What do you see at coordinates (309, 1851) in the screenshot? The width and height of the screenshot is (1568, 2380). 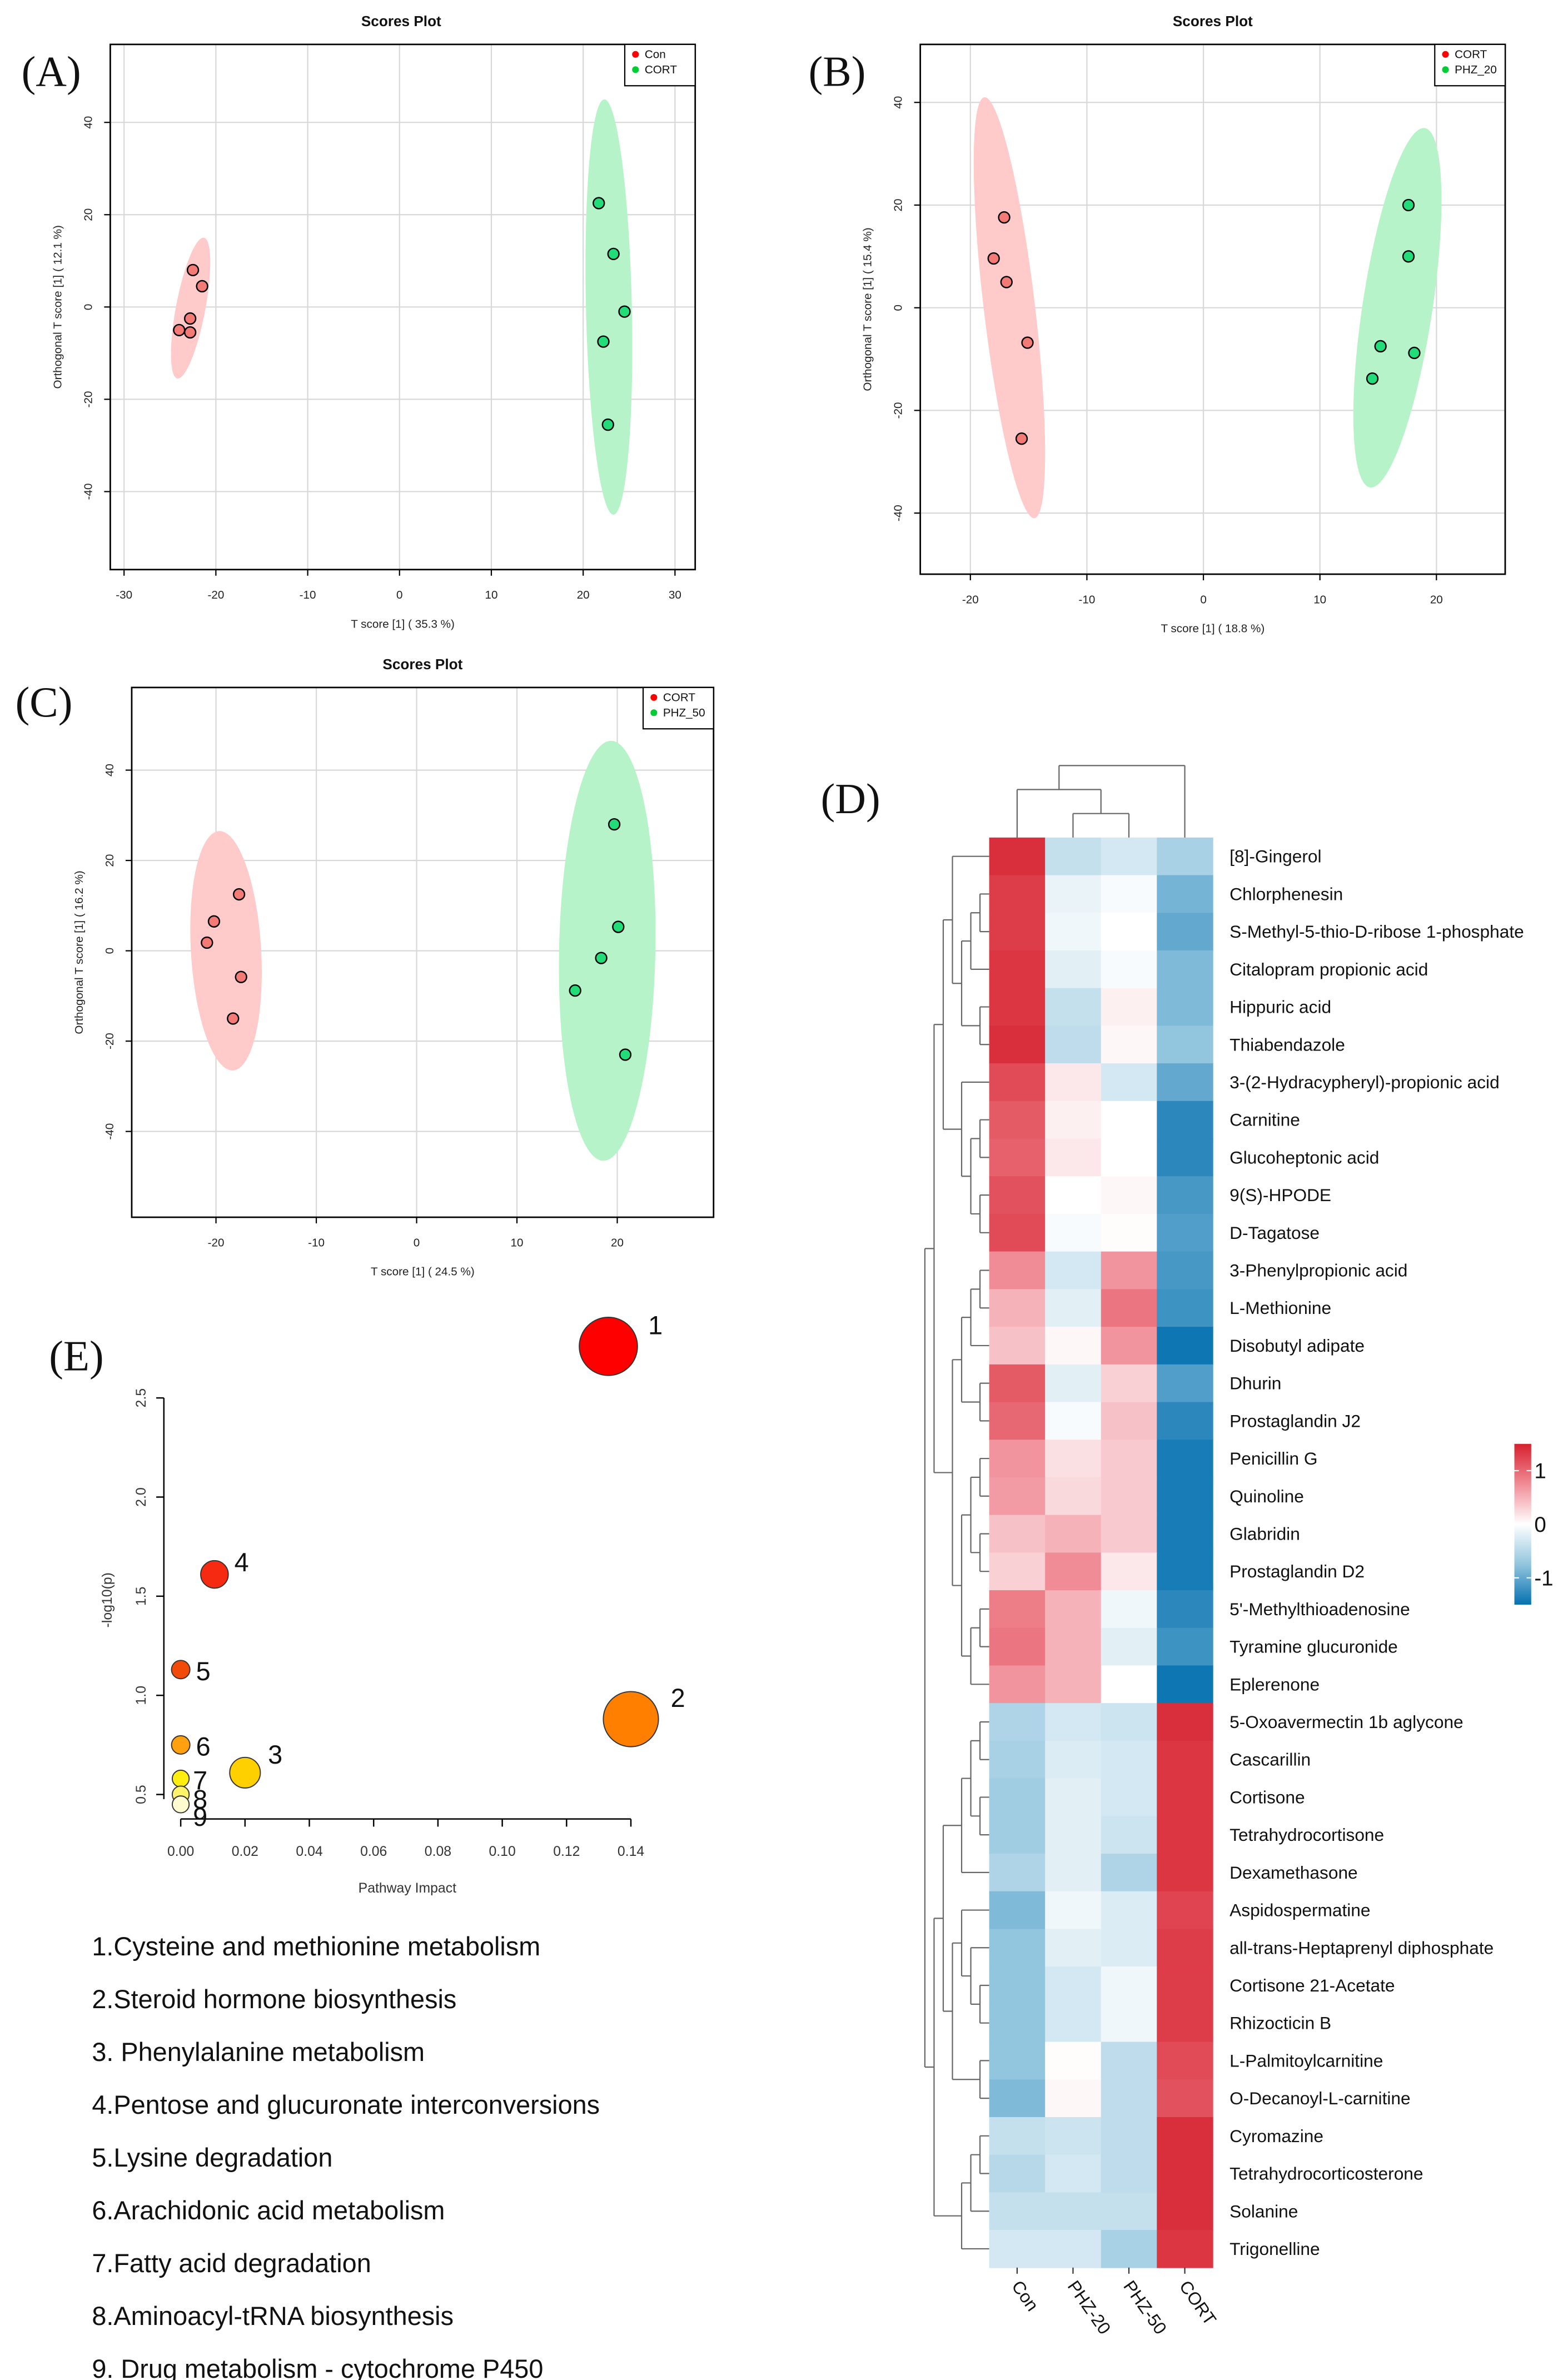 I see `x-tick-label: 0.04` at bounding box center [309, 1851].